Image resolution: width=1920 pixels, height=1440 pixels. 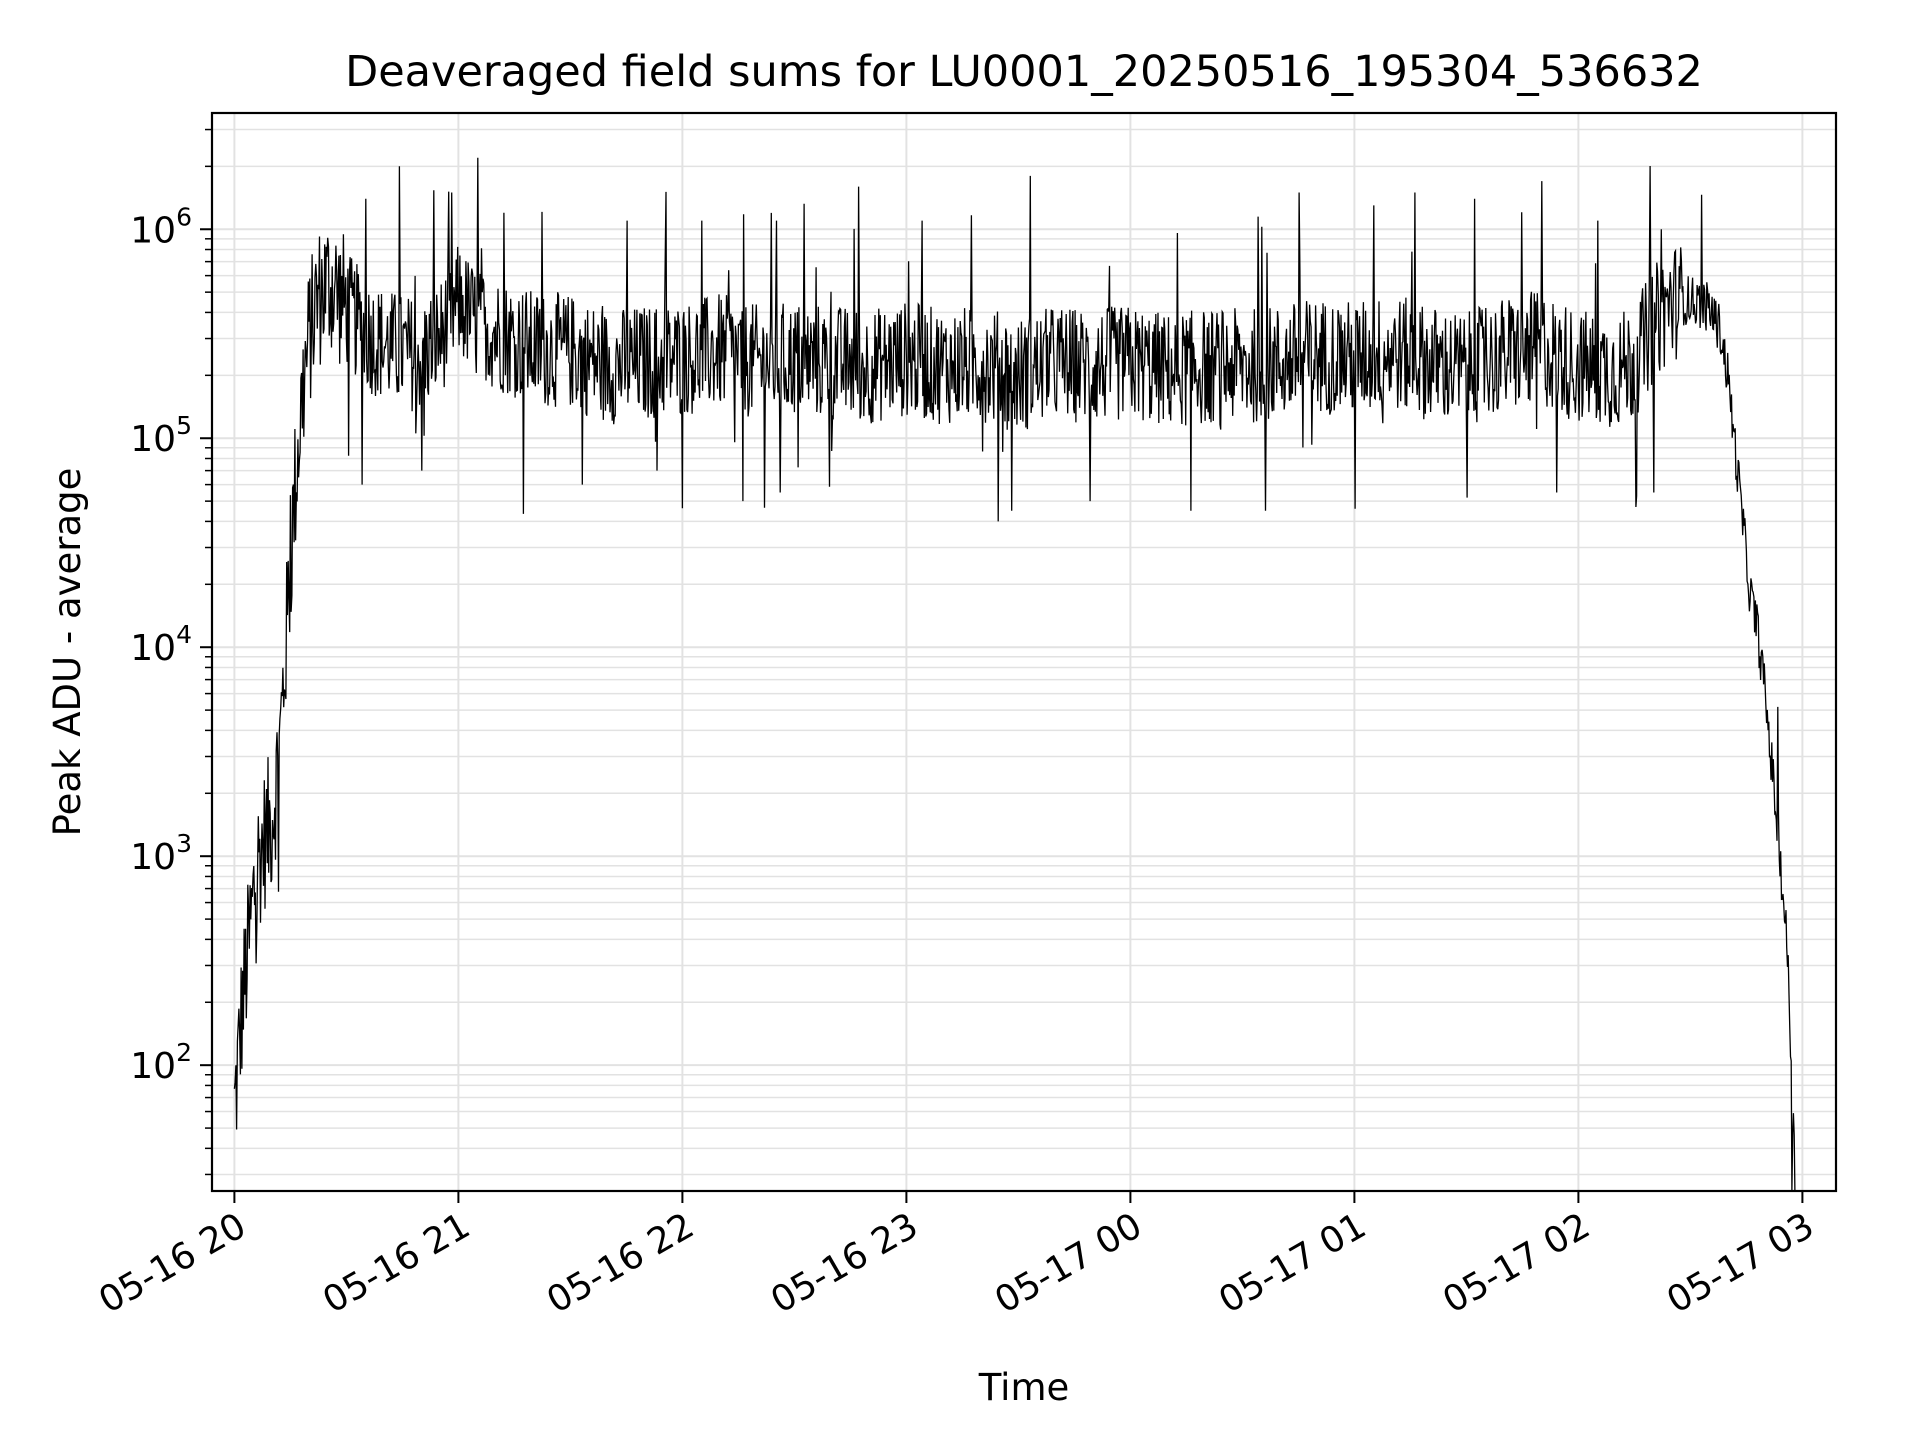 What do you see at coordinates (184, 843) in the screenshot?
I see `y-tick-exponent: 3` at bounding box center [184, 843].